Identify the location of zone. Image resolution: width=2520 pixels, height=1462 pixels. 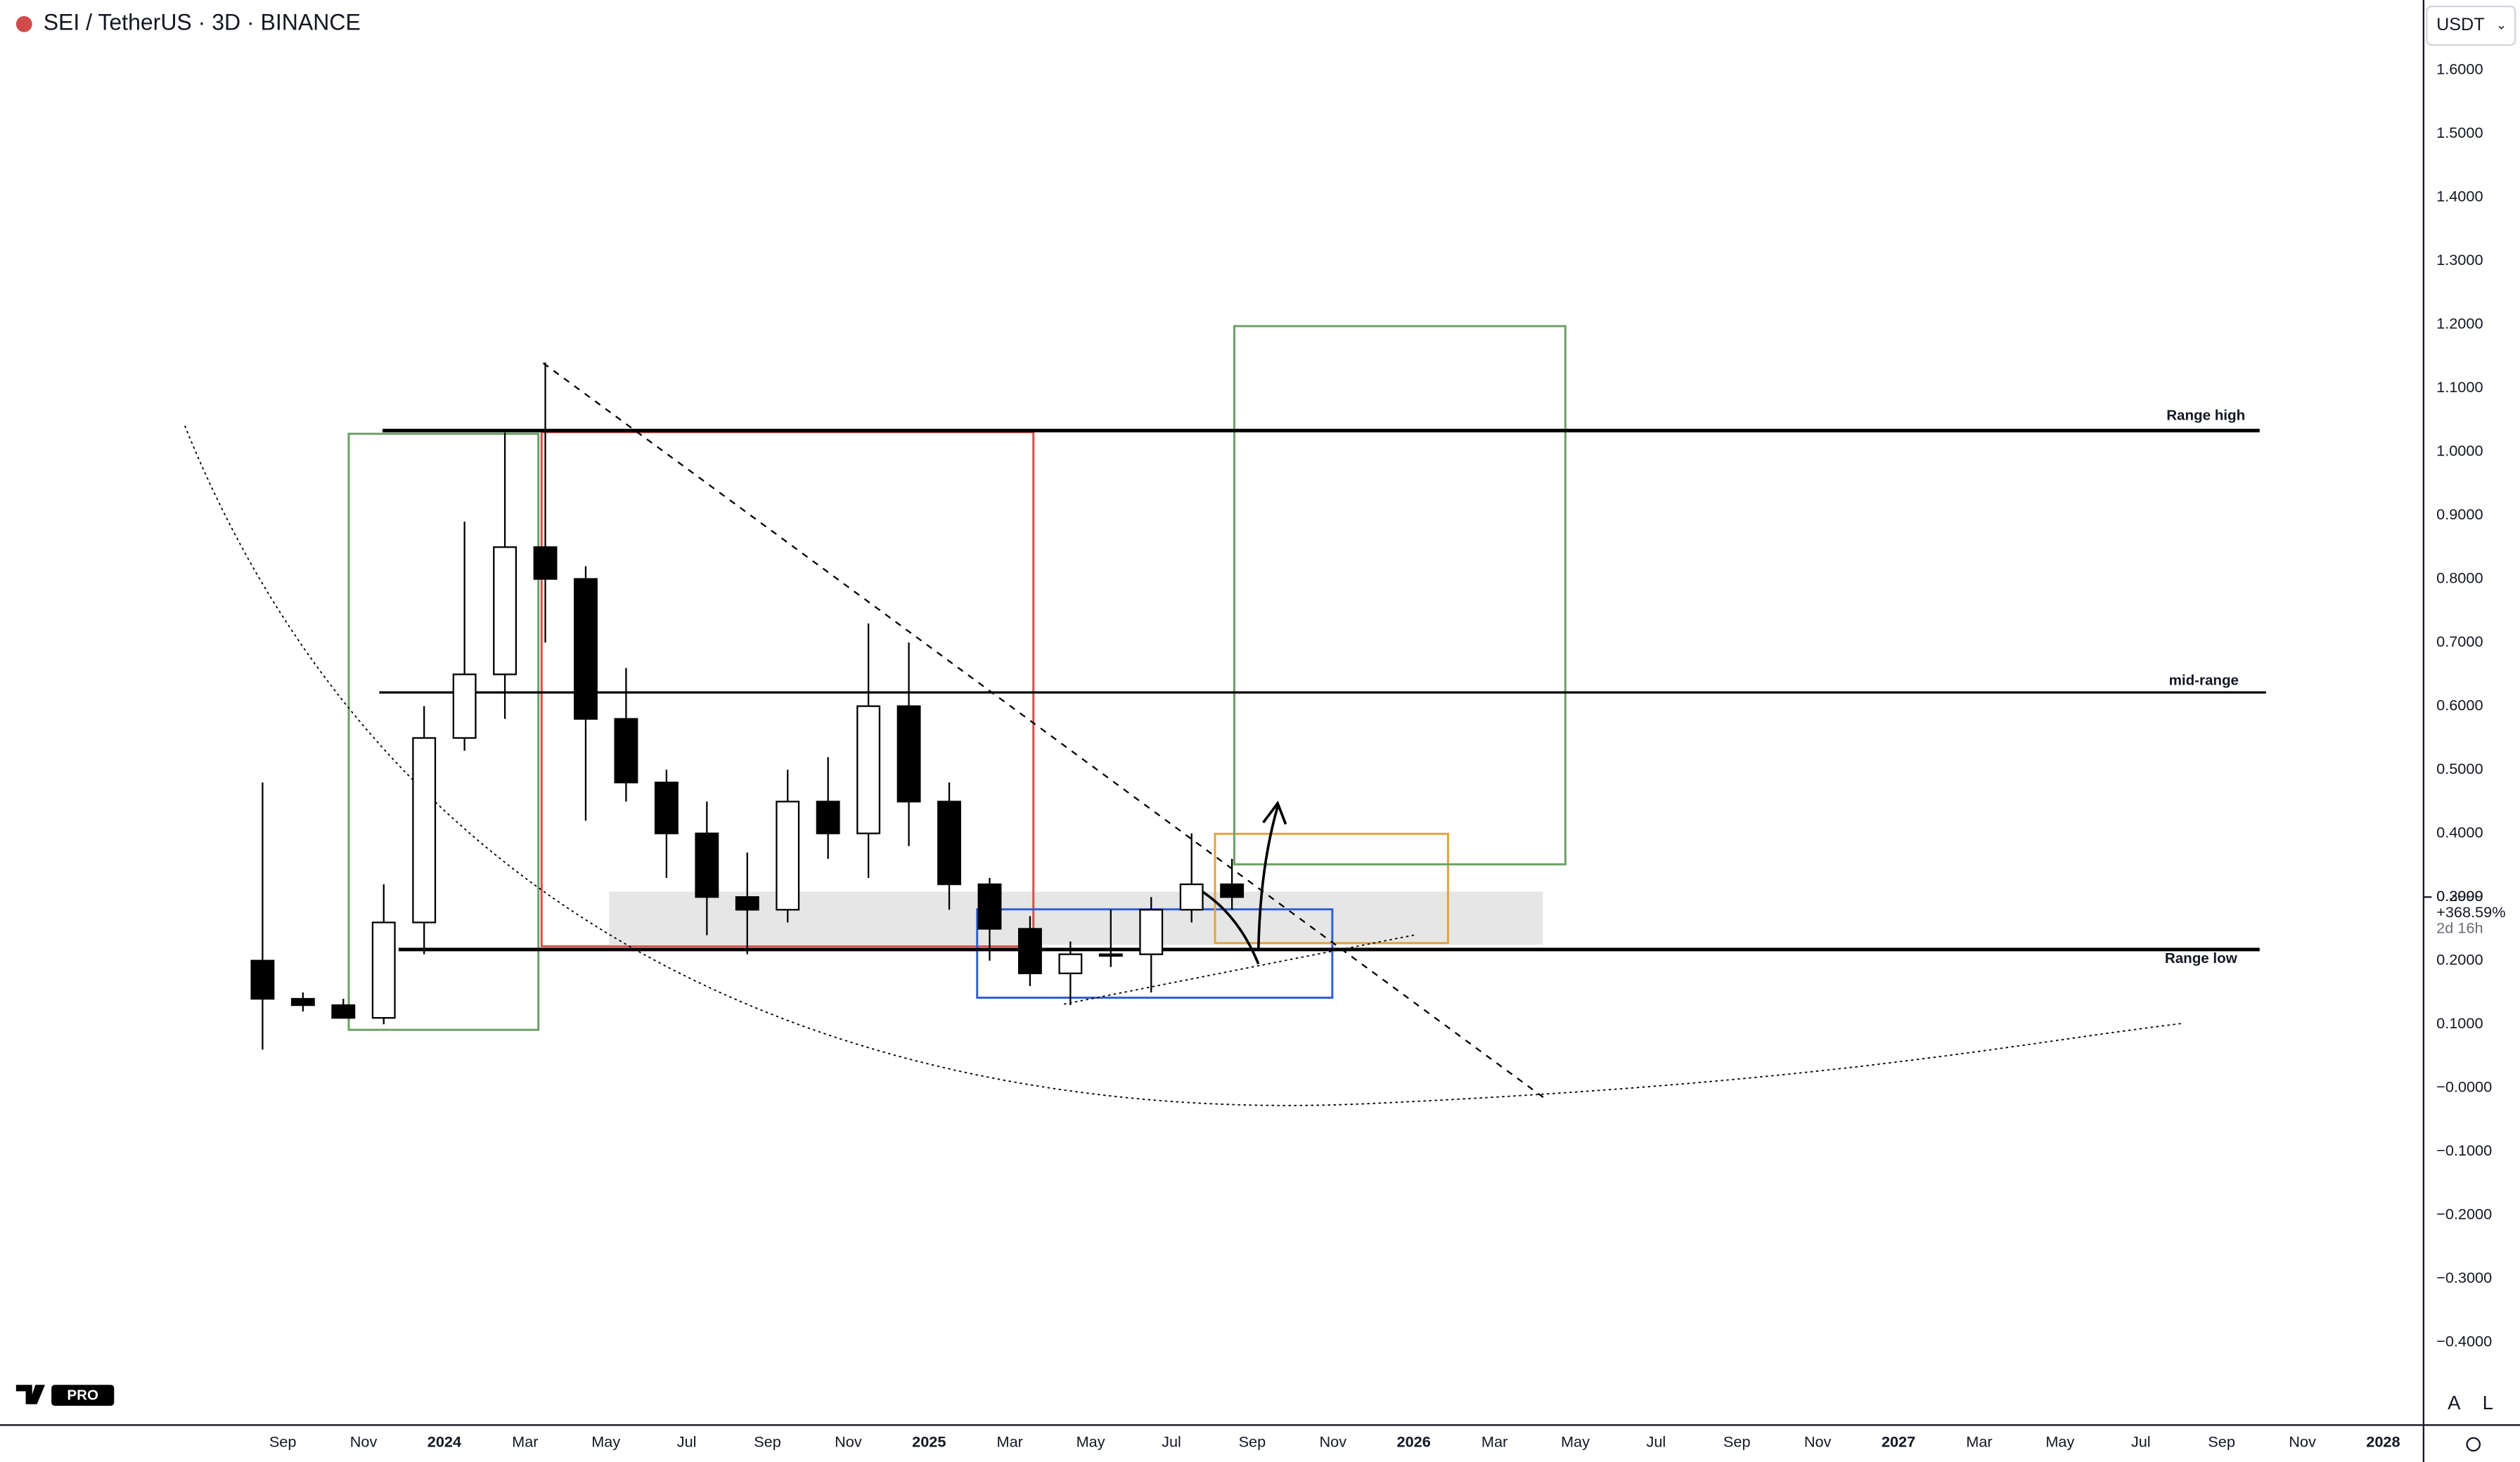
(1076, 918).